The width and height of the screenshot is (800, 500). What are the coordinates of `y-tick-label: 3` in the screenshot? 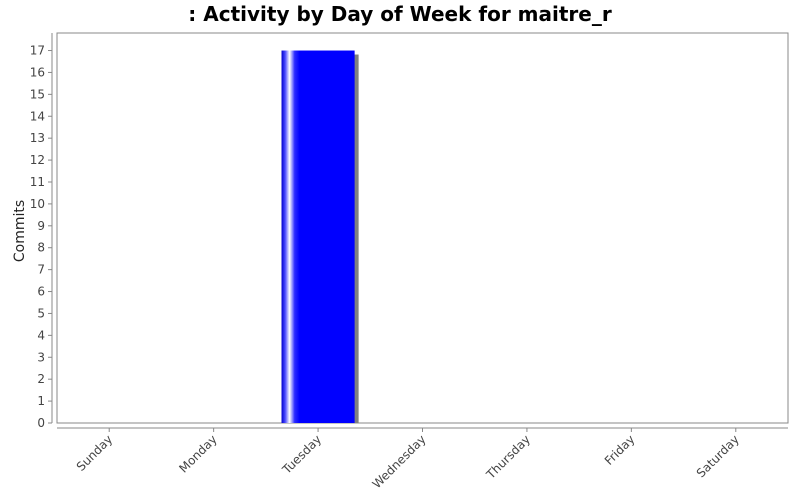 It's located at (41, 357).